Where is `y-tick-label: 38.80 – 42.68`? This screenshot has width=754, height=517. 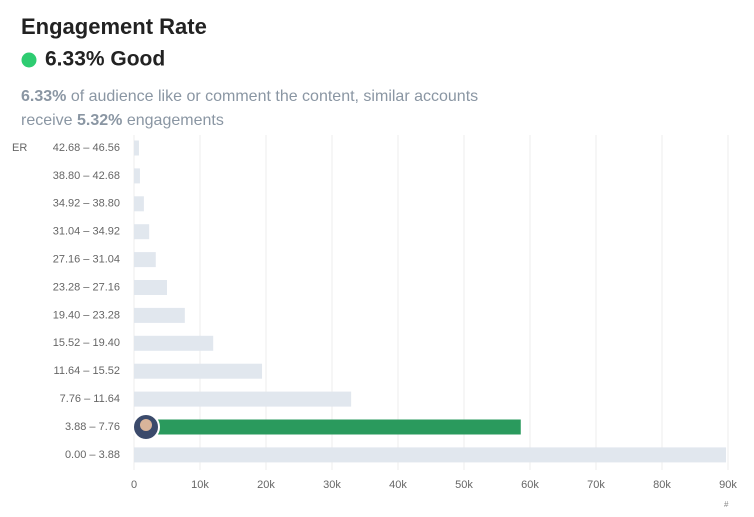 y-tick-label: 38.80 – 42.68 is located at coordinates (86, 176).